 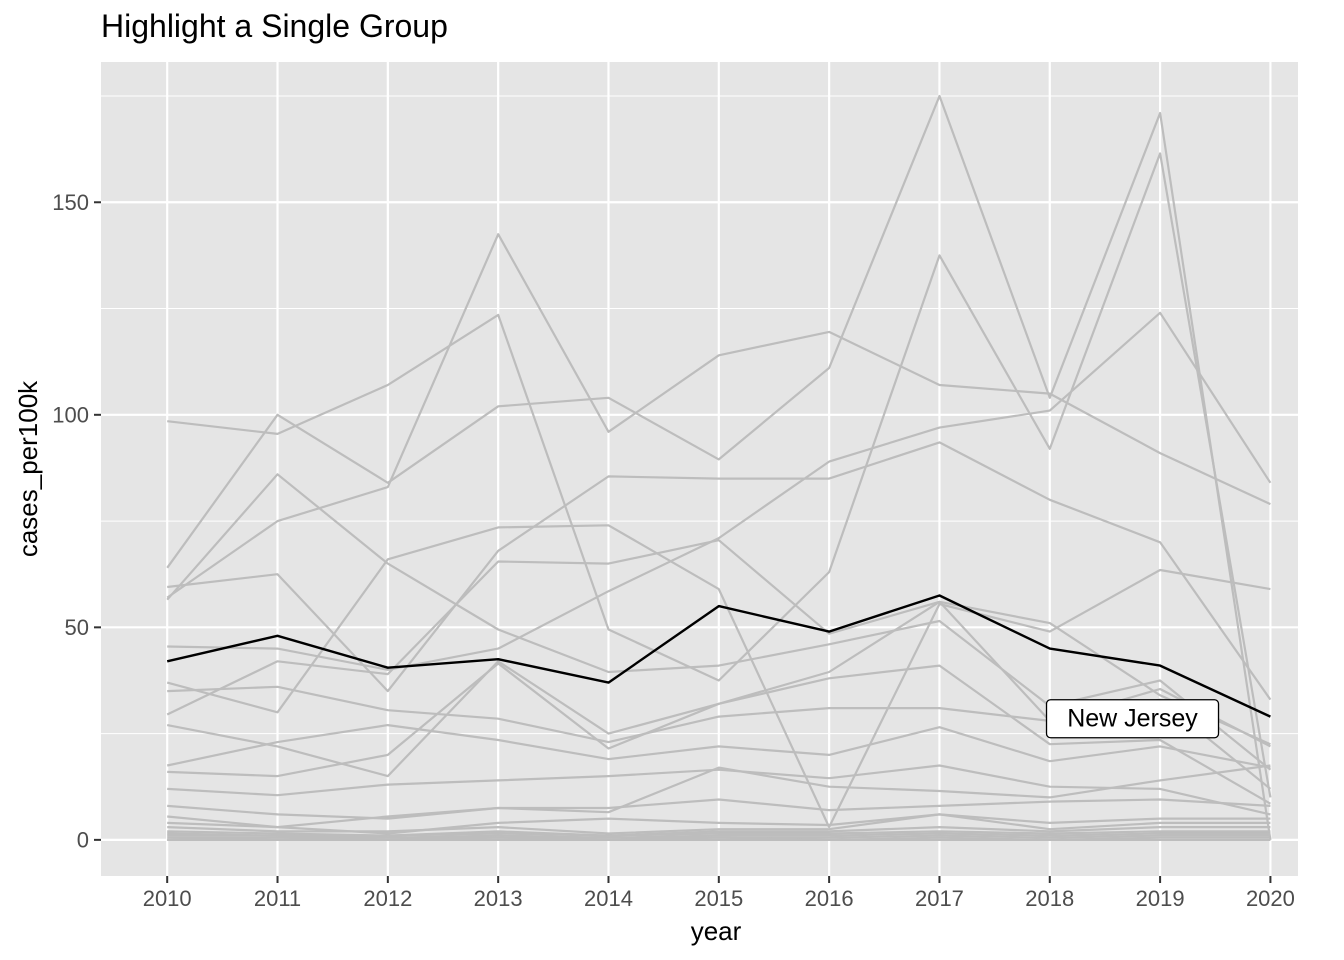 I want to click on highlight-series, so click(x=718, y=656).